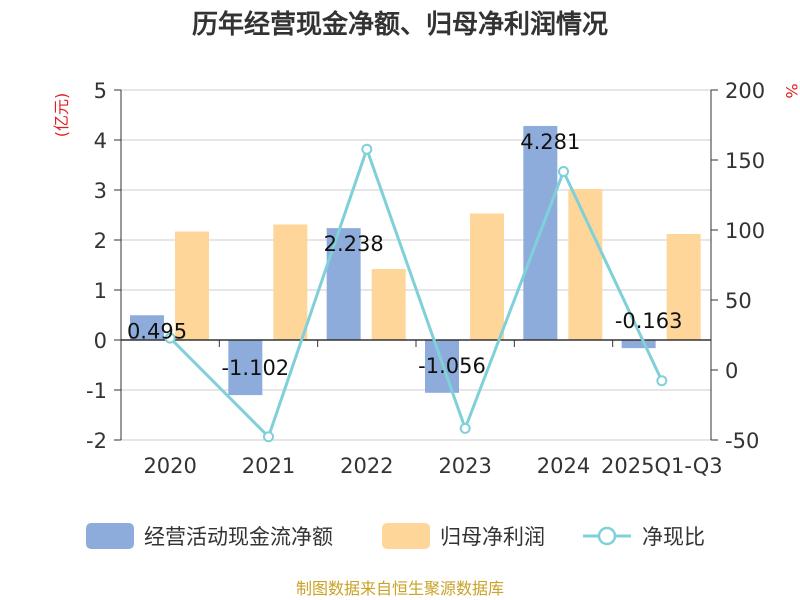  Describe the element at coordinates (400, 588) in the screenshot. I see `source-note: 制图数据来自恒生聚源数据库` at that location.